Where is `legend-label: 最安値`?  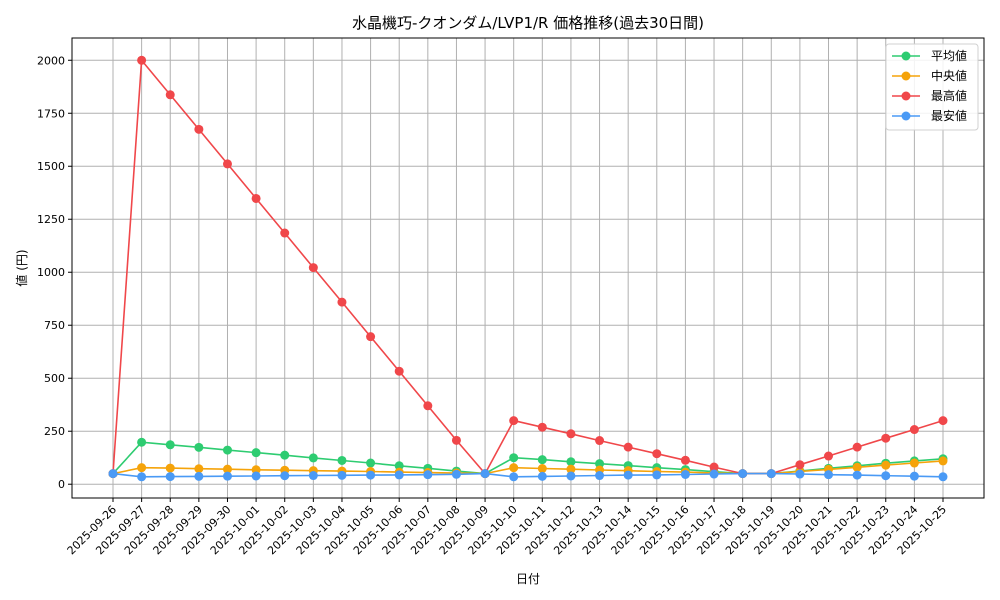 legend-label: 最安値 is located at coordinates (949, 115).